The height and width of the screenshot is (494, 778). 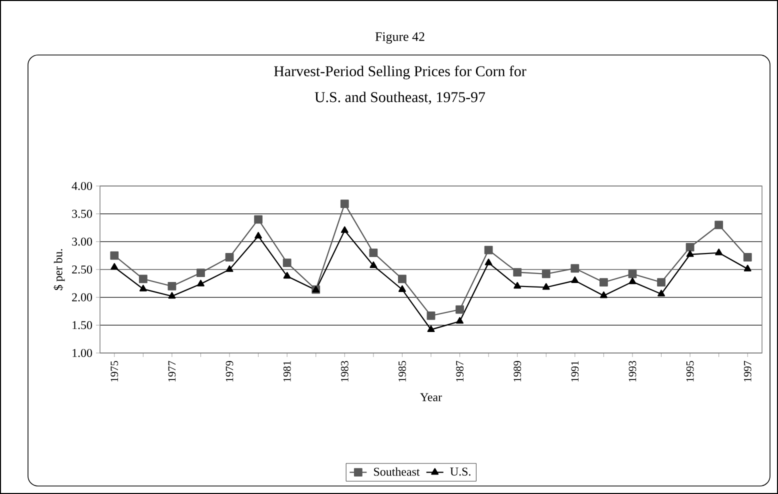 I want to click on y-tick-label: 1.00, so click(x=82, y=353).